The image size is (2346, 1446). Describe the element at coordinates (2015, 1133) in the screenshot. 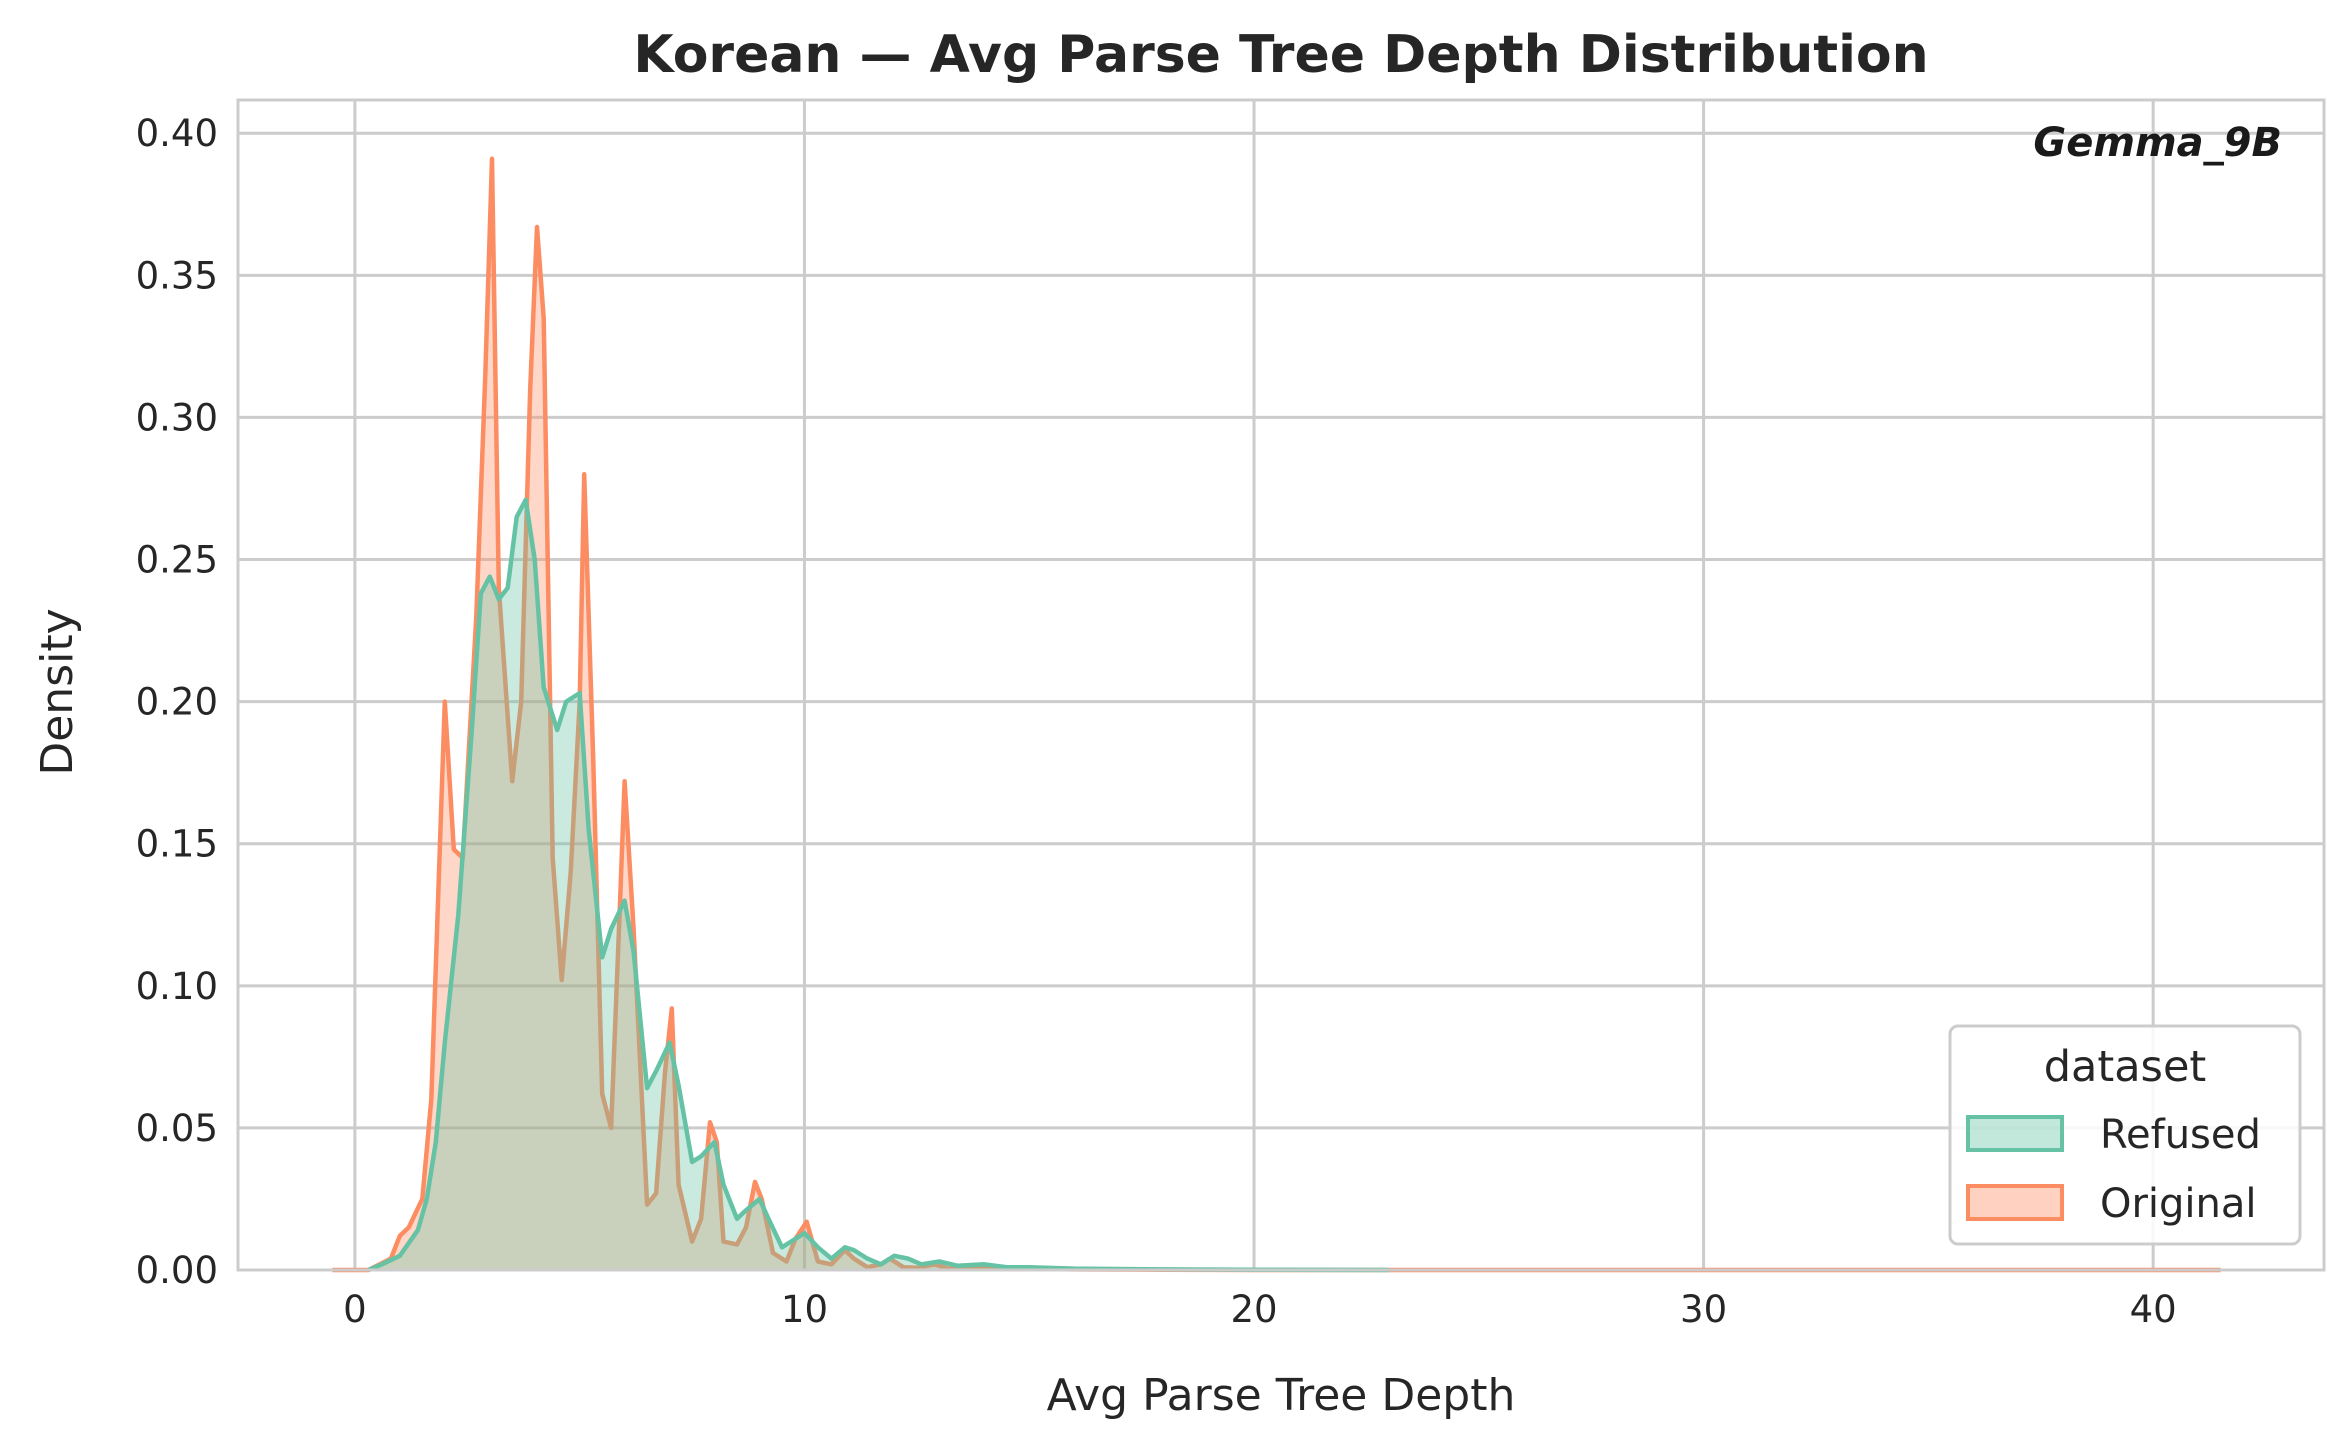

I see `legend-swatch-refused` at that location.